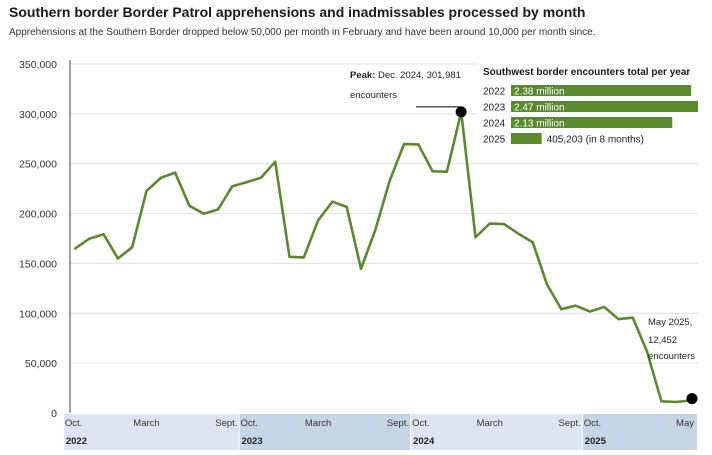 This screenshot has width=712, height=455. I want to click on peak-marker, so click(461, 112).